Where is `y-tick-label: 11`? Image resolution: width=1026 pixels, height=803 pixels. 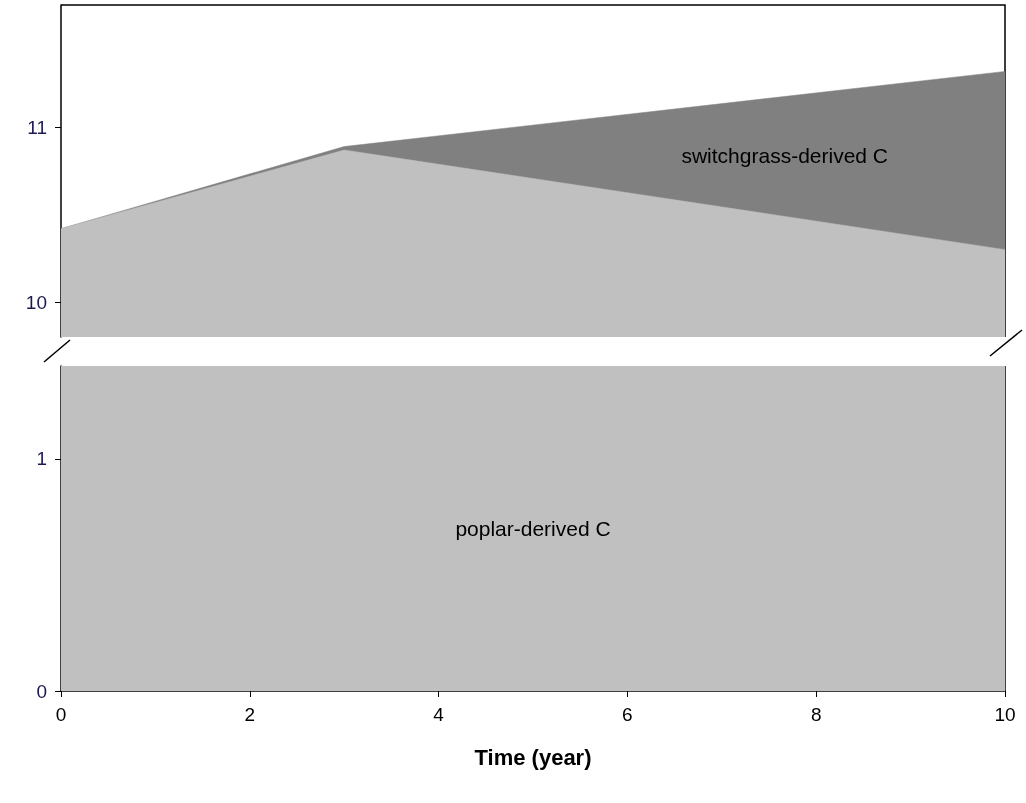 y-tick-label: 11 is located at coordinates (37, 127).